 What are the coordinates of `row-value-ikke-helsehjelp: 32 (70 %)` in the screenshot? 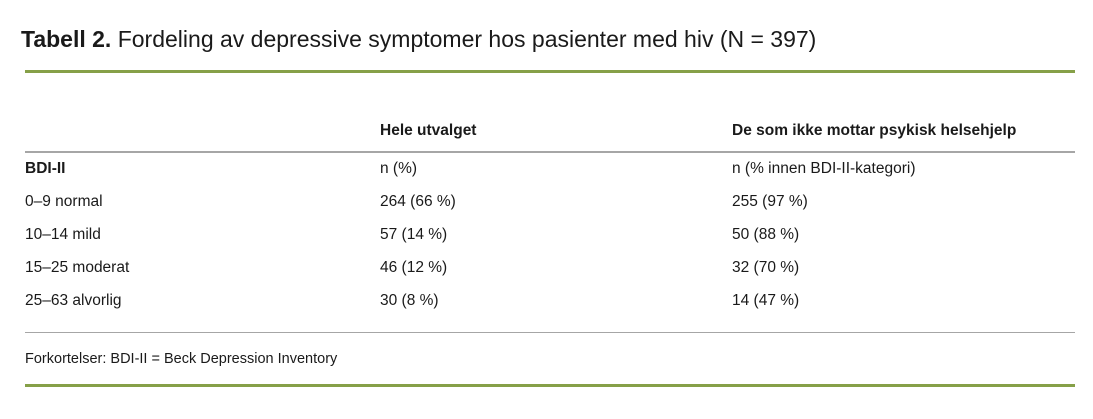 It's located at (766, 267).